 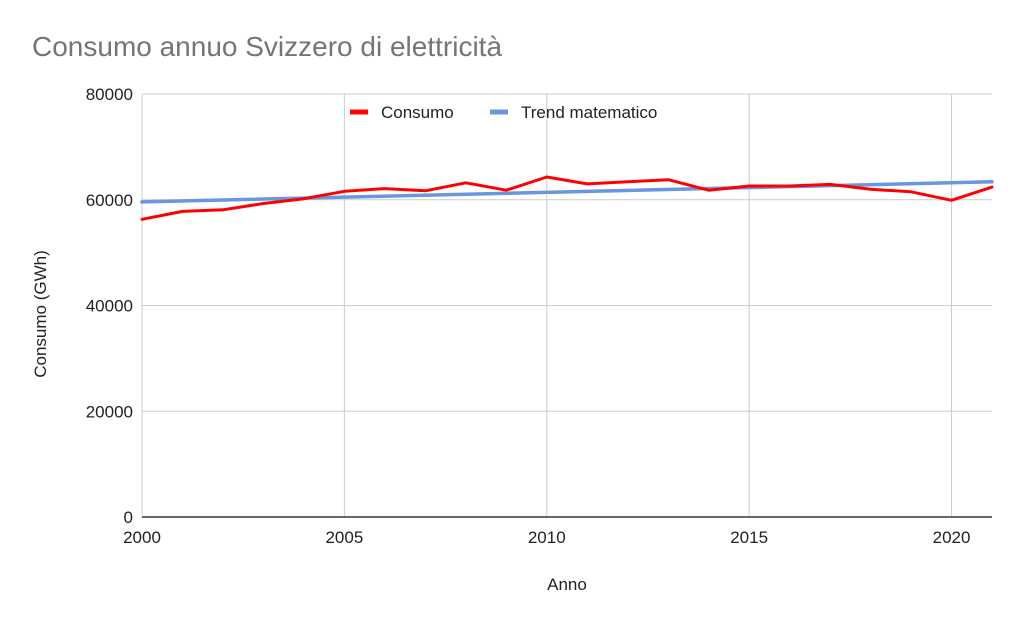 What do you see at coordinates (417, 112) in the screenshot?
I see `legend-label-consumo: Consumo` at bounding box center [417, 112].